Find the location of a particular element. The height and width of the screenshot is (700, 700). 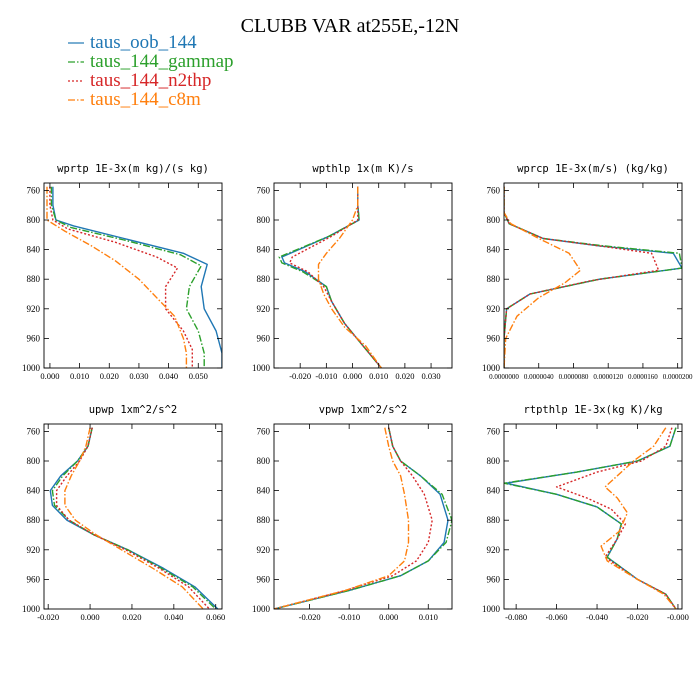

x-tick-label: -0.060 is located at coordinates (557, 617).